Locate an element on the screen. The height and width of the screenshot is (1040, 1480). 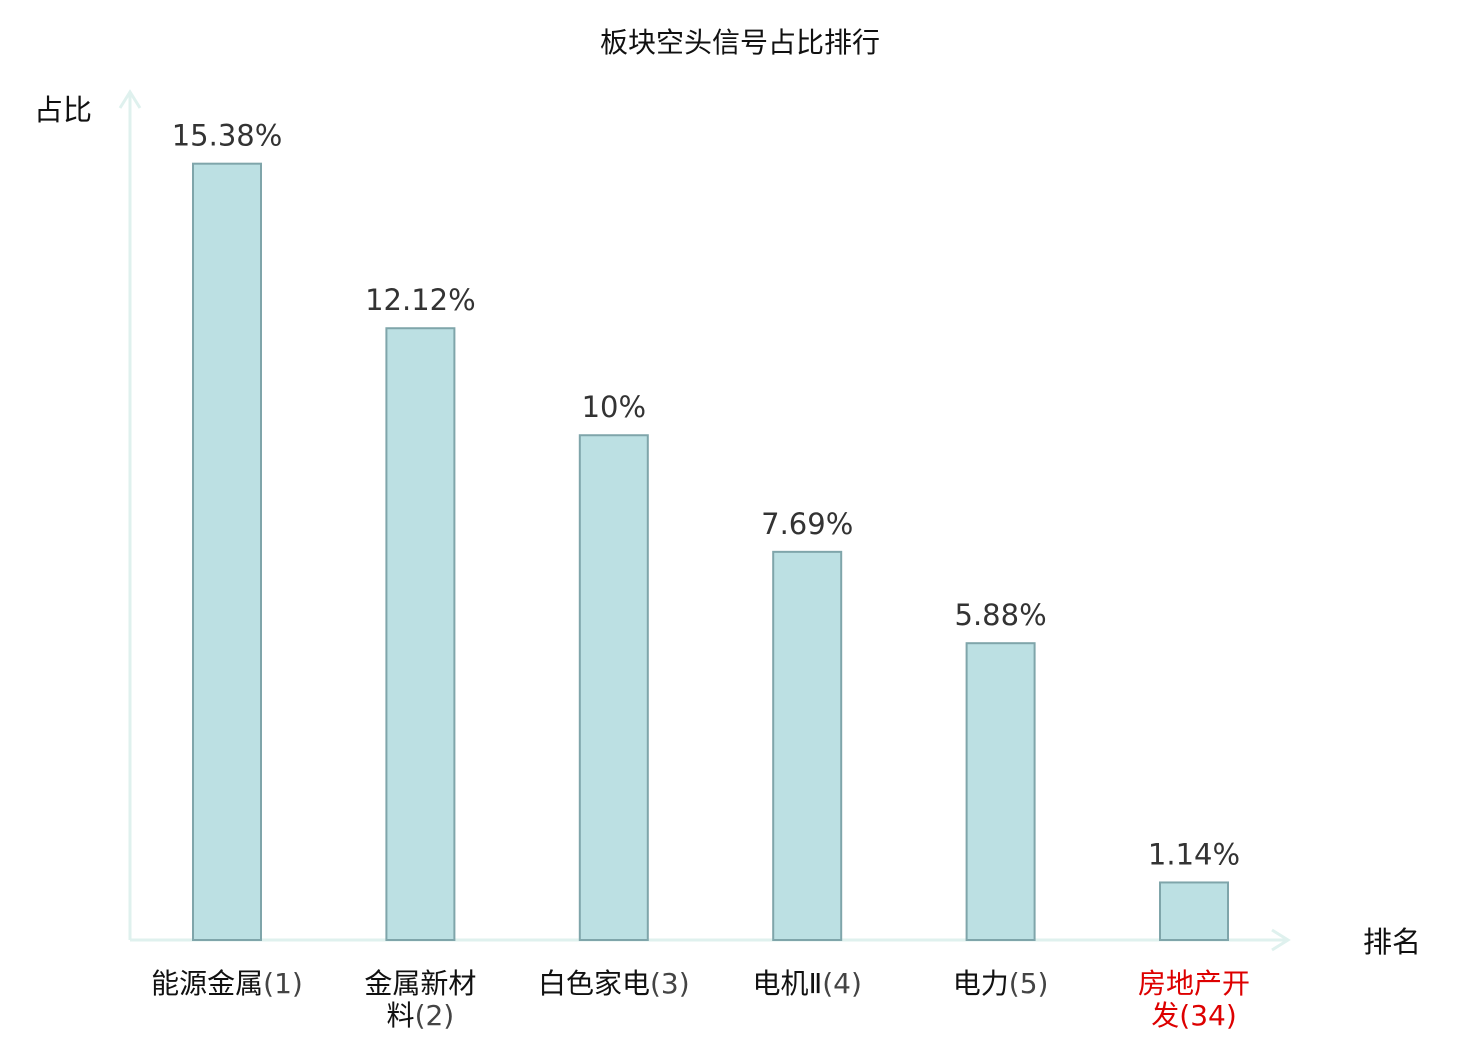
x-tick-label: 发(34) is located at coordinates (1194, 1015).